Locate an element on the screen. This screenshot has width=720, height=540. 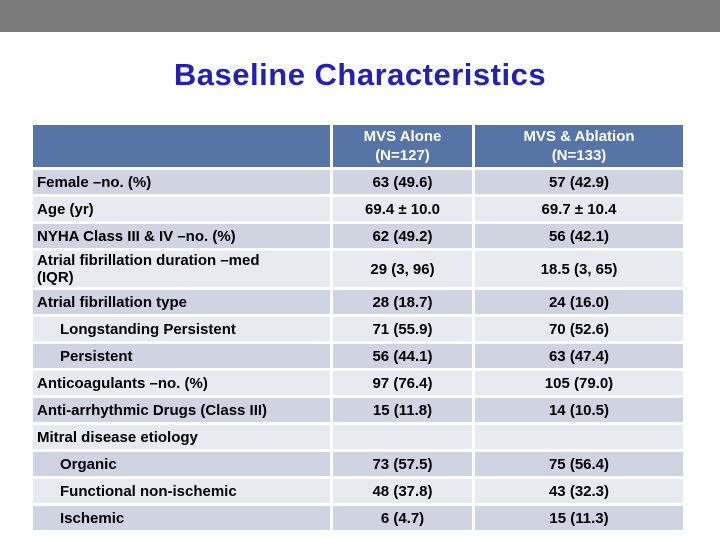
table-row: Mitral disease etiology is located at coordinates (358, 437).